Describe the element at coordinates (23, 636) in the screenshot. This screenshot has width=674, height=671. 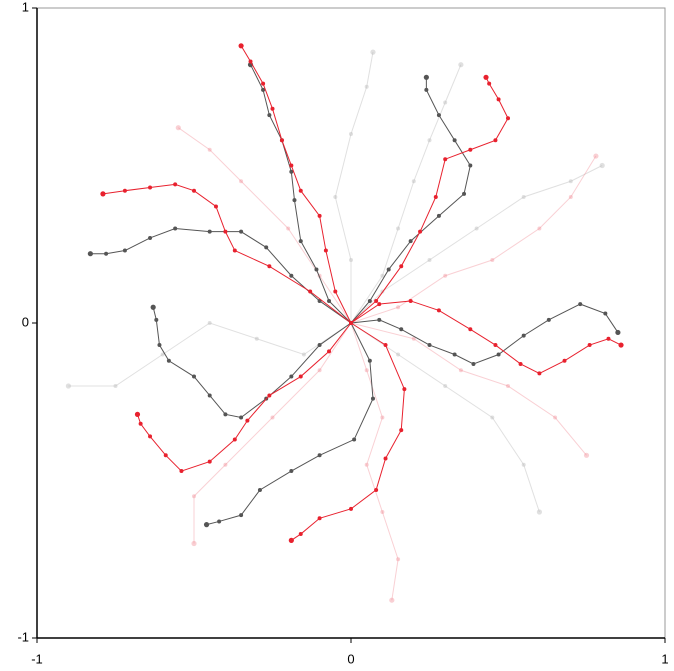
I see `y-tick-label: -1` at that location.